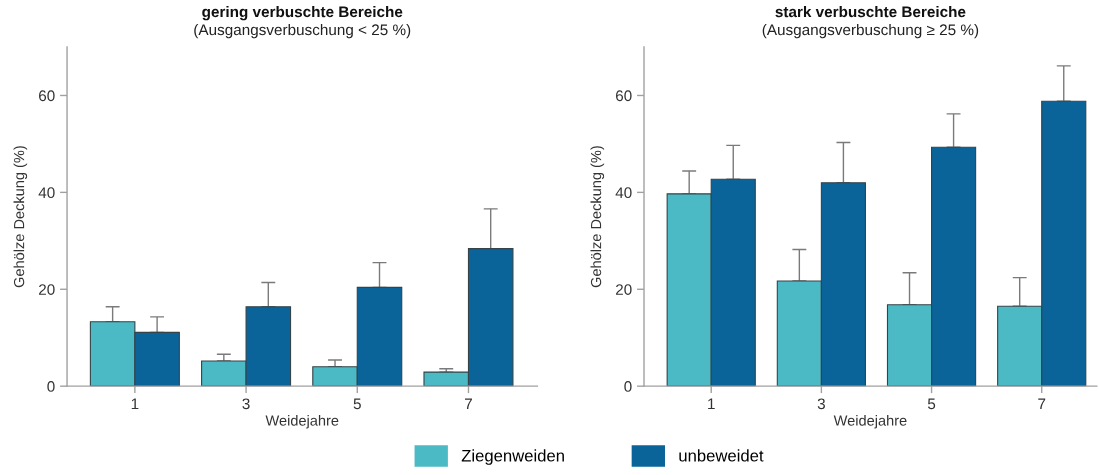  What do you see at coordinates (870, 11) in the screenshot?
I see `chart-title: stark verbuschte Bereiche` at bounding box center [870, 11].